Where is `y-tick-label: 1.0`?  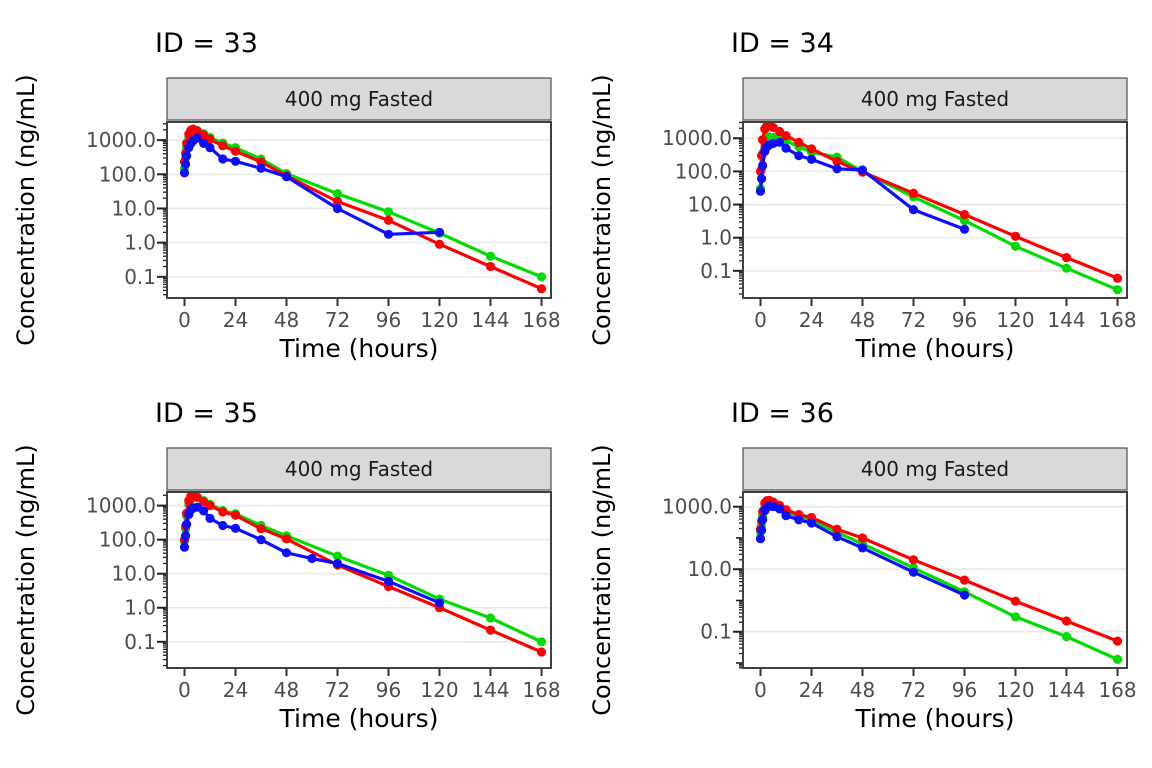
y-tick-label: 1.0 is located at coordinates (716, 238).